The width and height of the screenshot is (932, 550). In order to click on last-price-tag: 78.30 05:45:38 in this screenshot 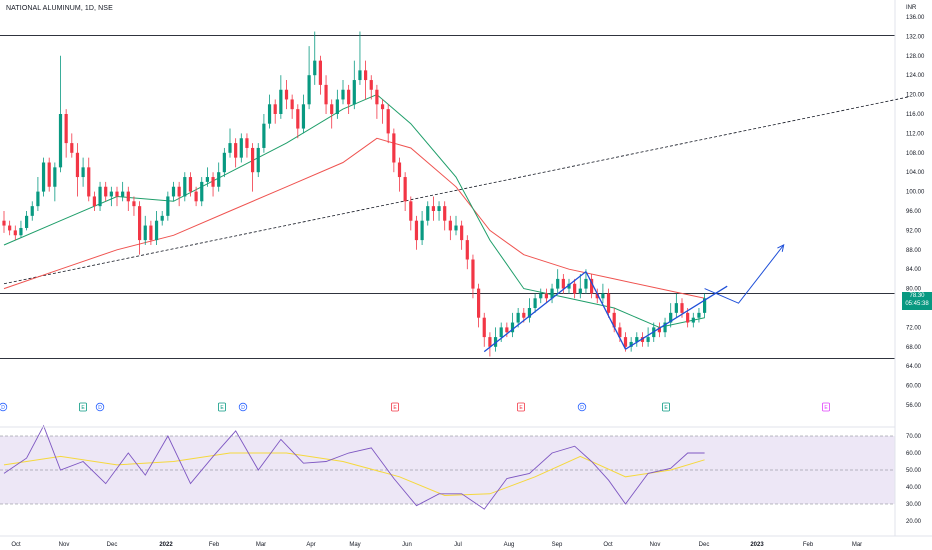, I will do `click(917, 301)`.